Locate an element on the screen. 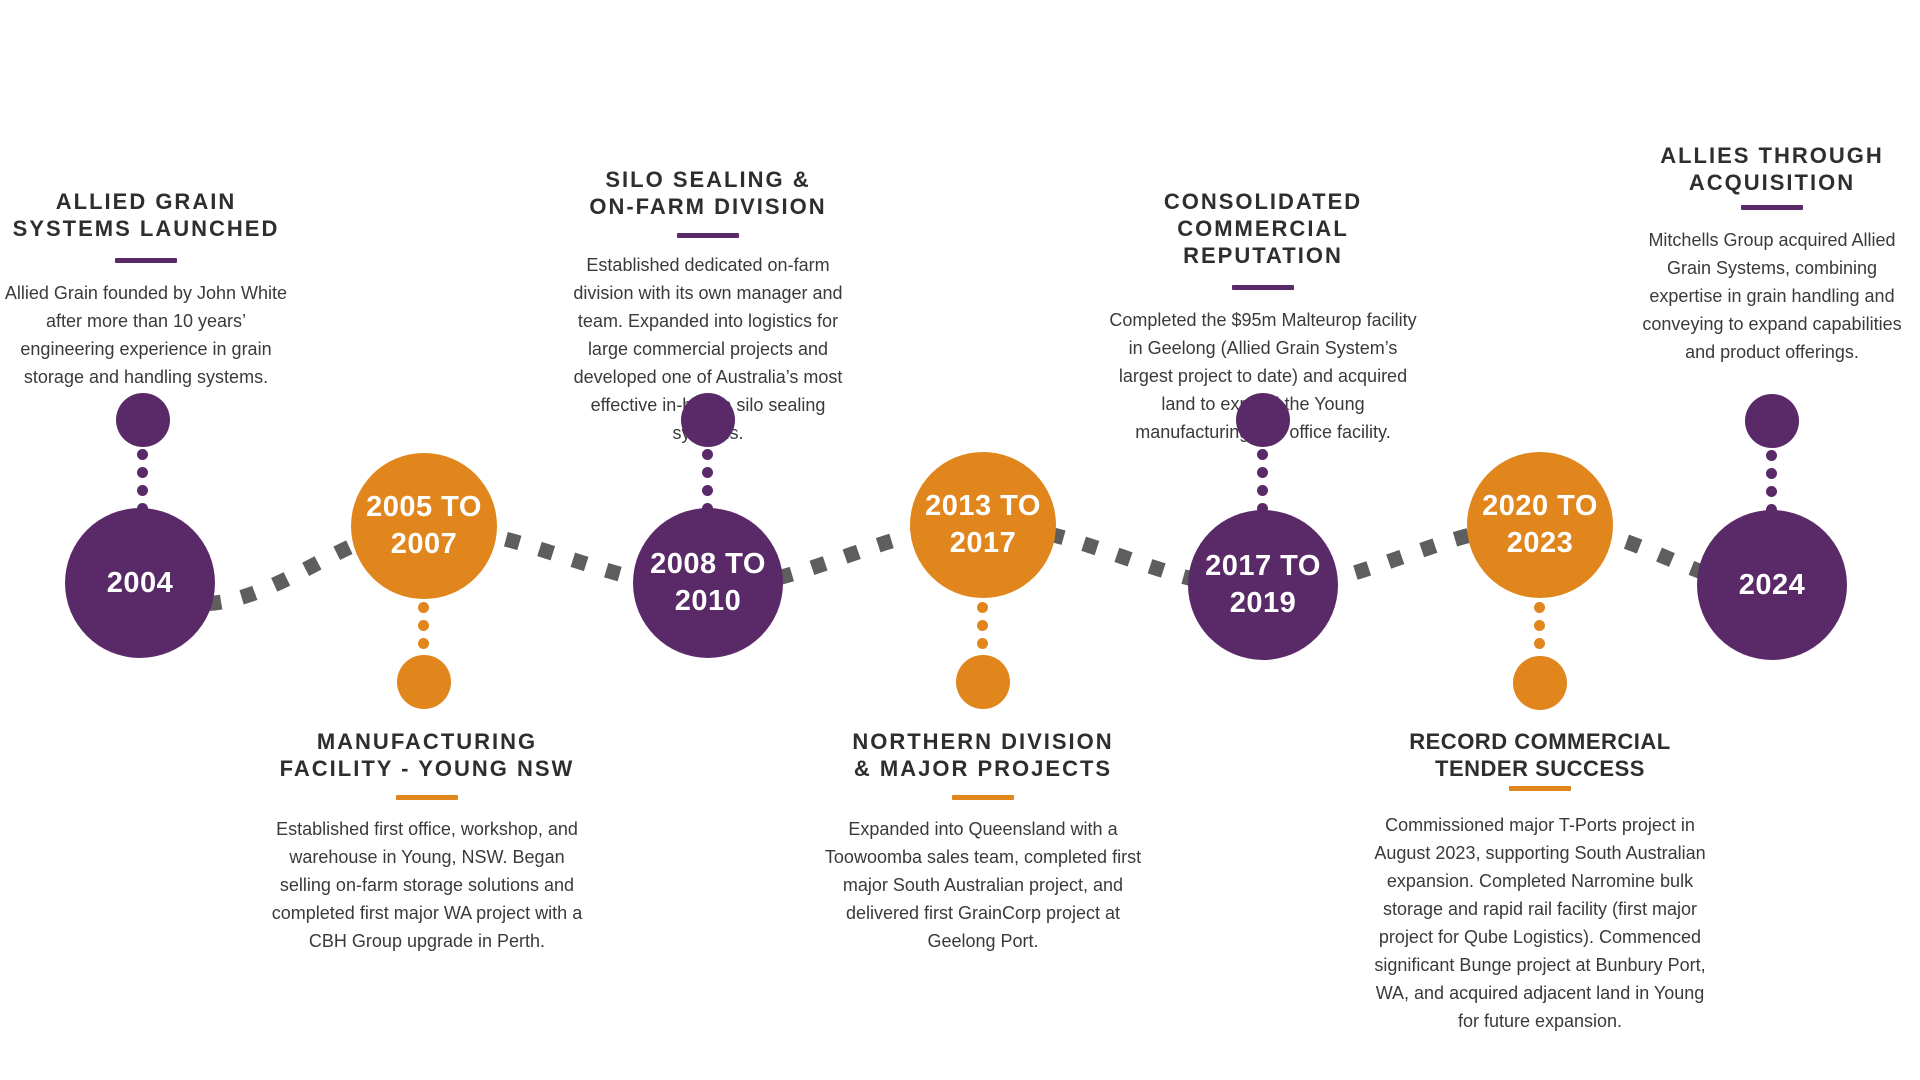  node-circle-2024: 2024 is located at coordinates (1772, 585).